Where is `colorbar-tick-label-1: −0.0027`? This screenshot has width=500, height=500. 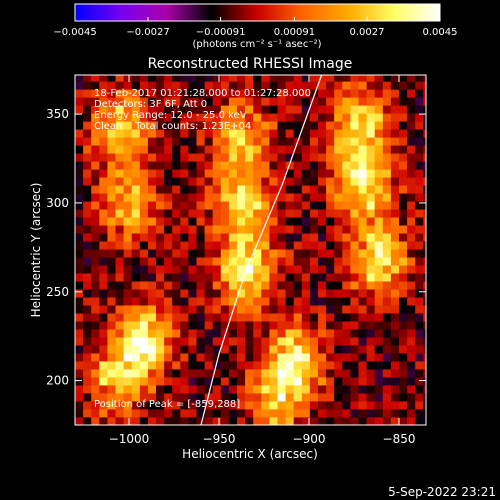 colorbar-tick-label-1: −0.0027 is located at coordinates (147, 32).